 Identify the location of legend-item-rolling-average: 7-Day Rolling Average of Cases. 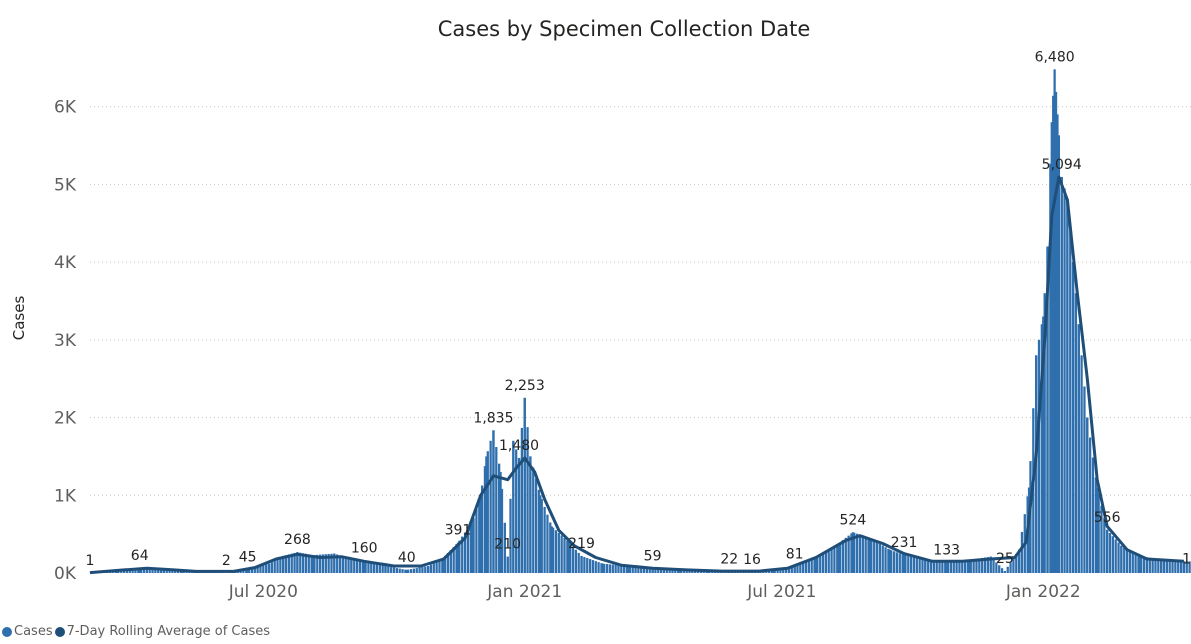
(162, 631).